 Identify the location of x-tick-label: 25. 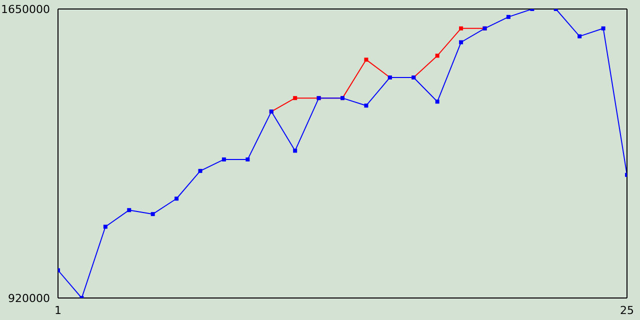
(627, 310).